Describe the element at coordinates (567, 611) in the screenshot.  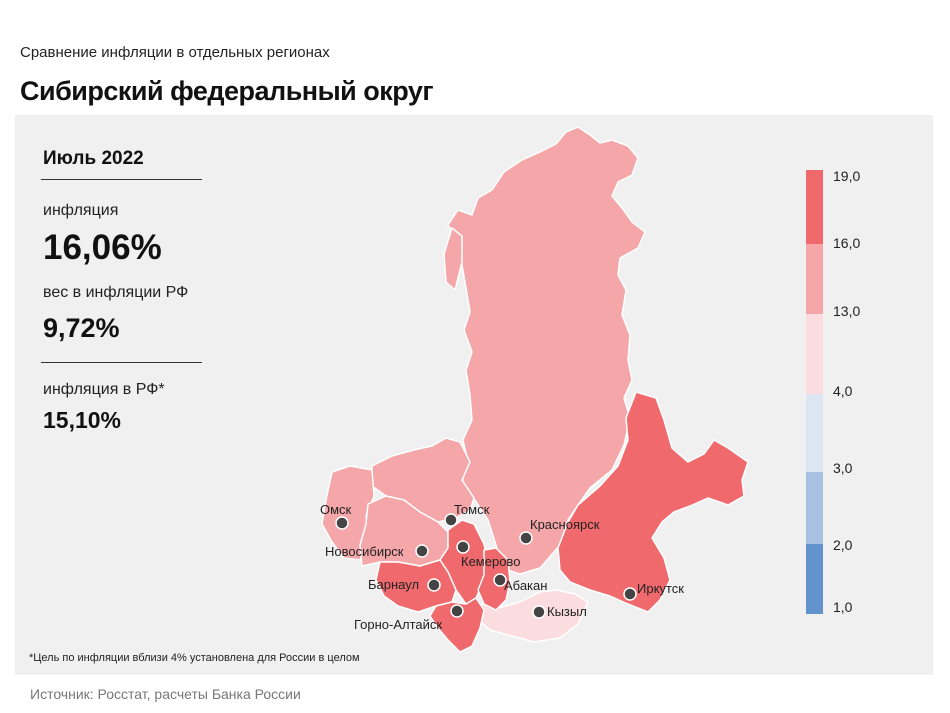
I see `city-label-kyzyl: Кызыл` at that location.